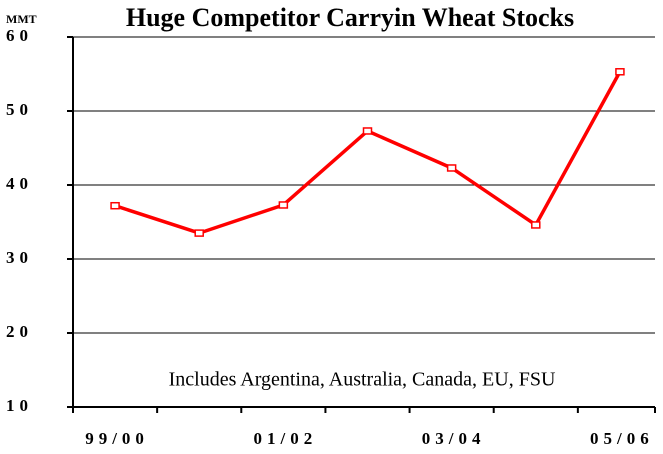 This screenshot has width=663, height=454. Describe the element at coordinates (350, 17) in the screenshot. I see `chart-title: Huge Competitor Carryin Wheat Stocks` at that location.